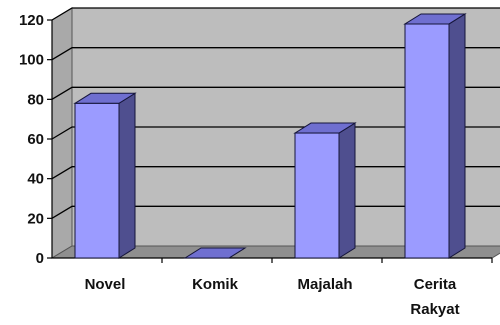  Describe the element at coordinates (105, 284) in the screenshot. I see `x-category-label: Novel` at that location.